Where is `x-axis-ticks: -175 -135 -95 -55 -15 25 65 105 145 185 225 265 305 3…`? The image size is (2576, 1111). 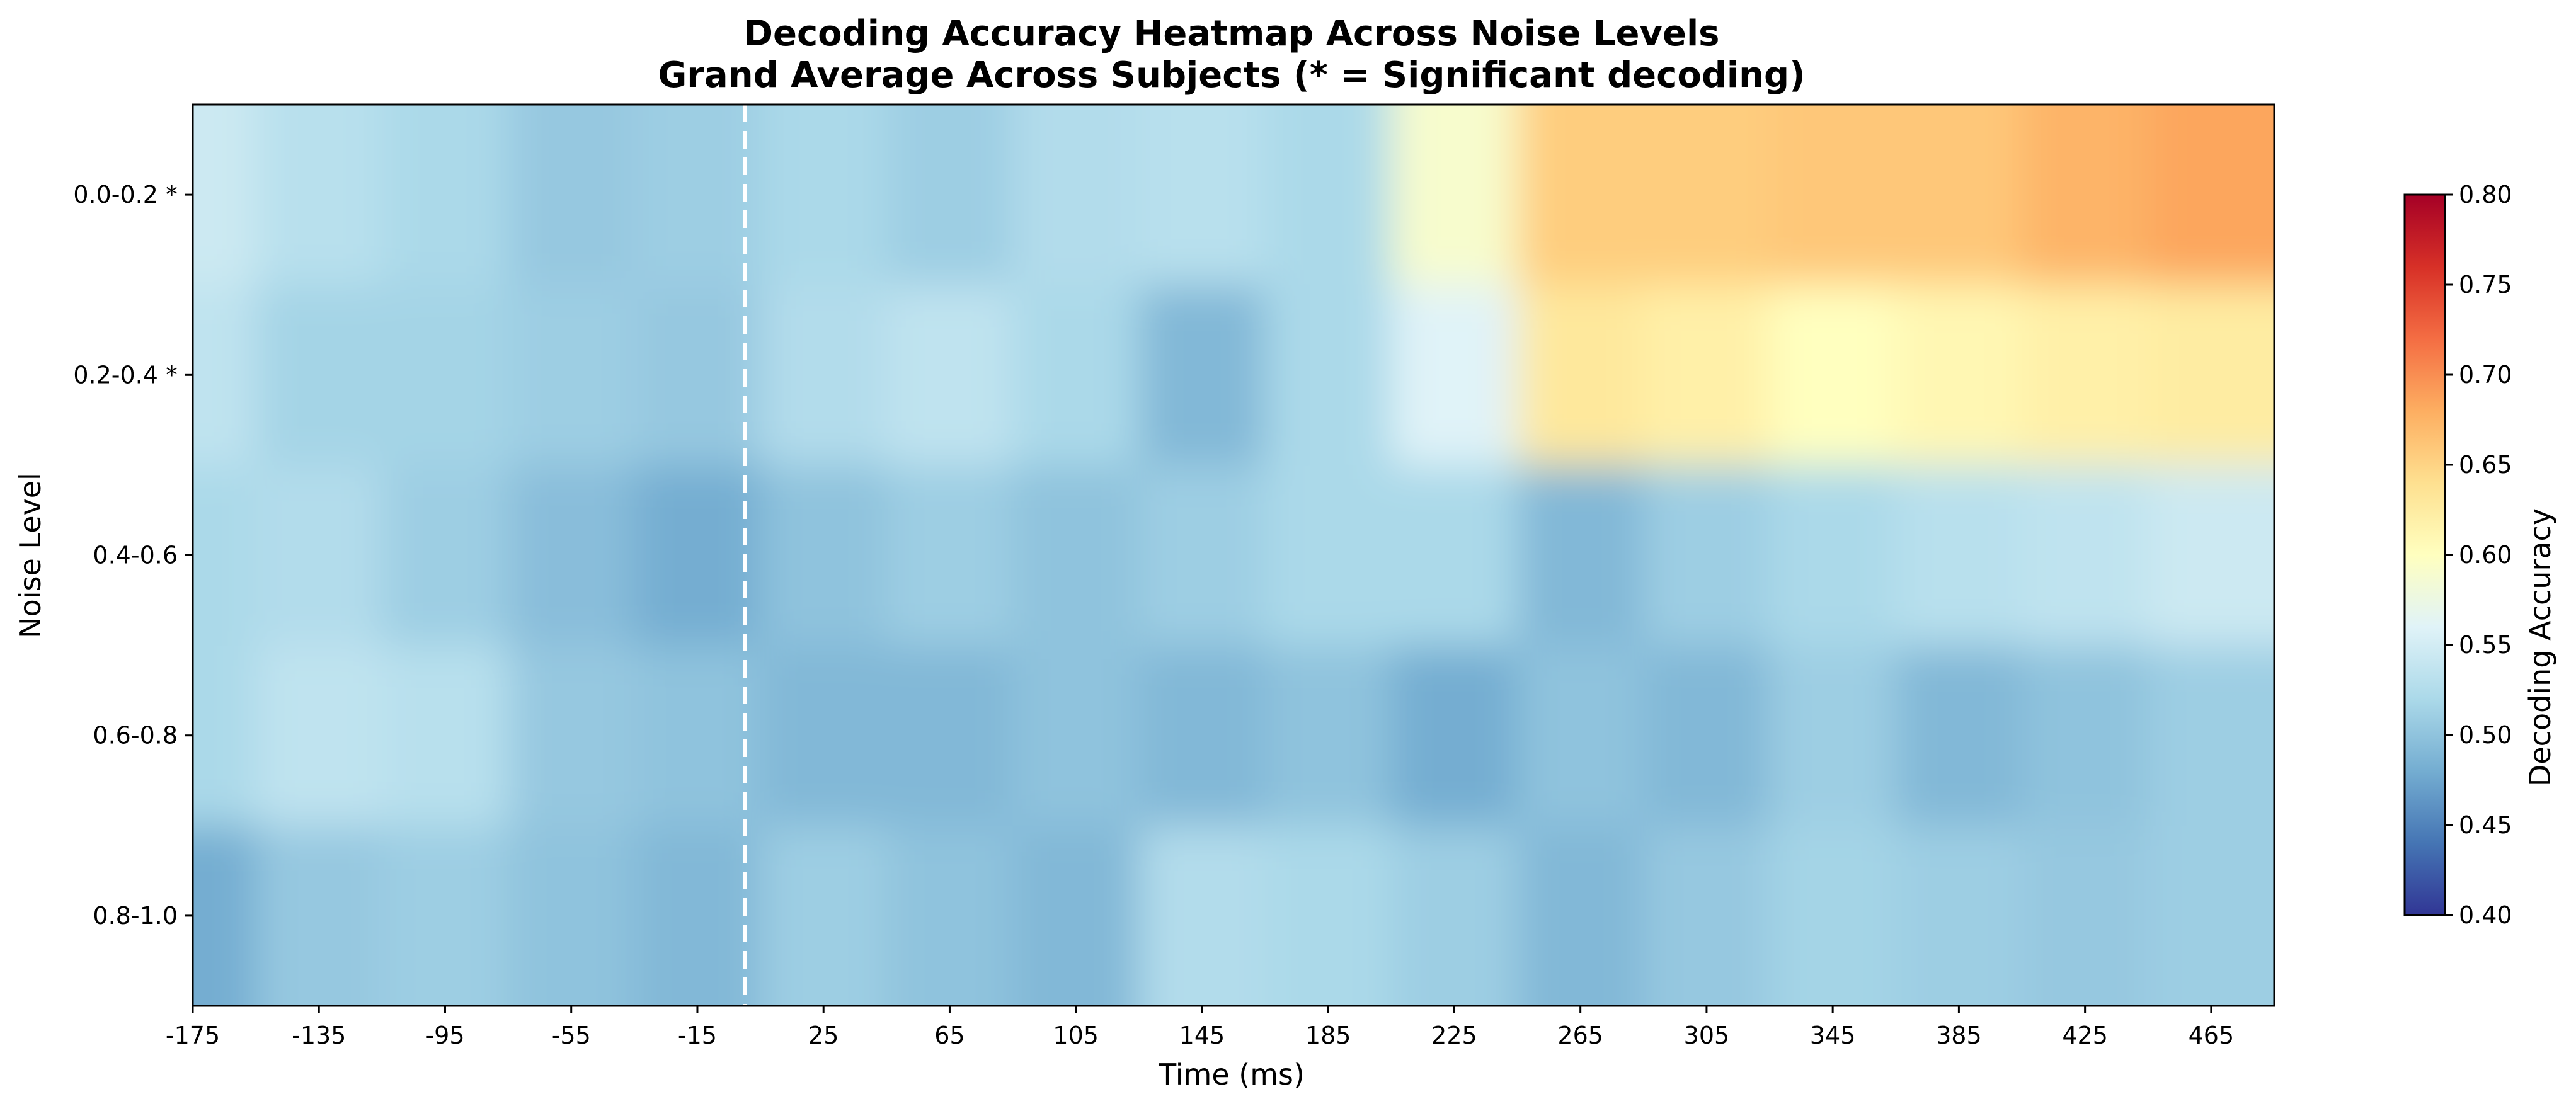 x-axis-ticks: -175 -135 -95 -55 -15 25 65 105 145 185 225 265 305 3… is located at coordinates (1200, 1027).